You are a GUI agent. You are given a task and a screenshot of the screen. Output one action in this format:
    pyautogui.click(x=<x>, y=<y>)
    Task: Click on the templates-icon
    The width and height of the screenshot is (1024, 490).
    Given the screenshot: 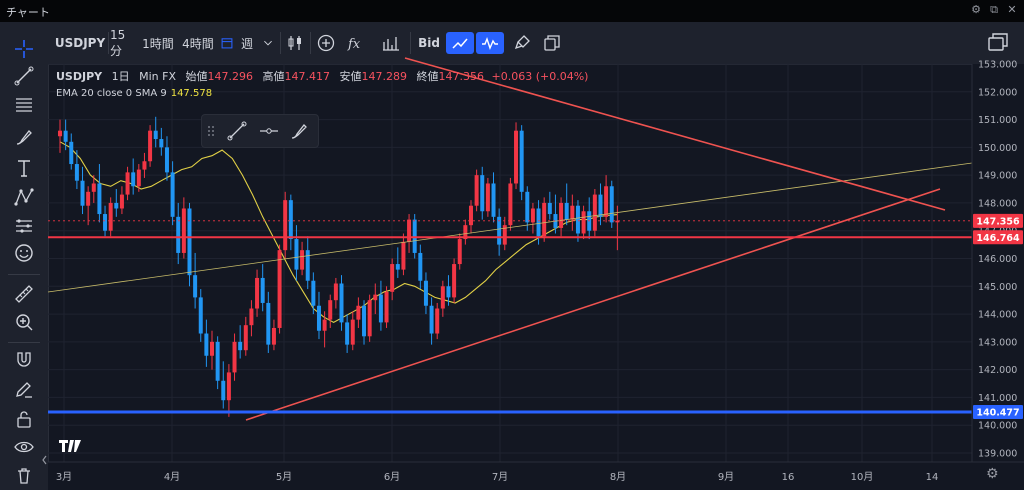 What is the action you would take?
    pyautogui.click(x=391, y=43)
    